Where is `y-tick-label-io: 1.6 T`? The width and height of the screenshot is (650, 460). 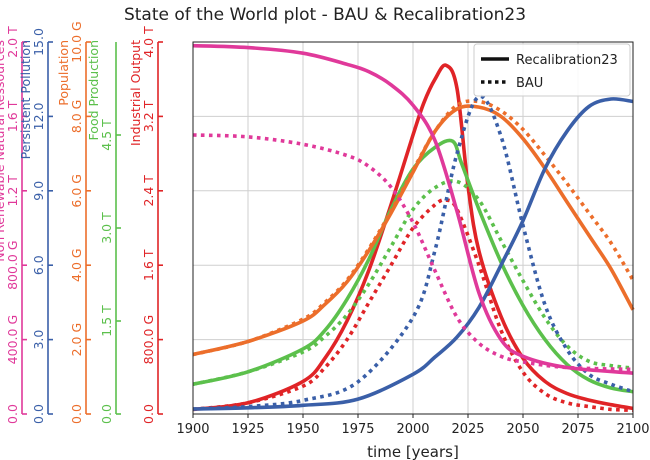 y-tick-label-io: 1.6 T is located at coordinates (148, 265).